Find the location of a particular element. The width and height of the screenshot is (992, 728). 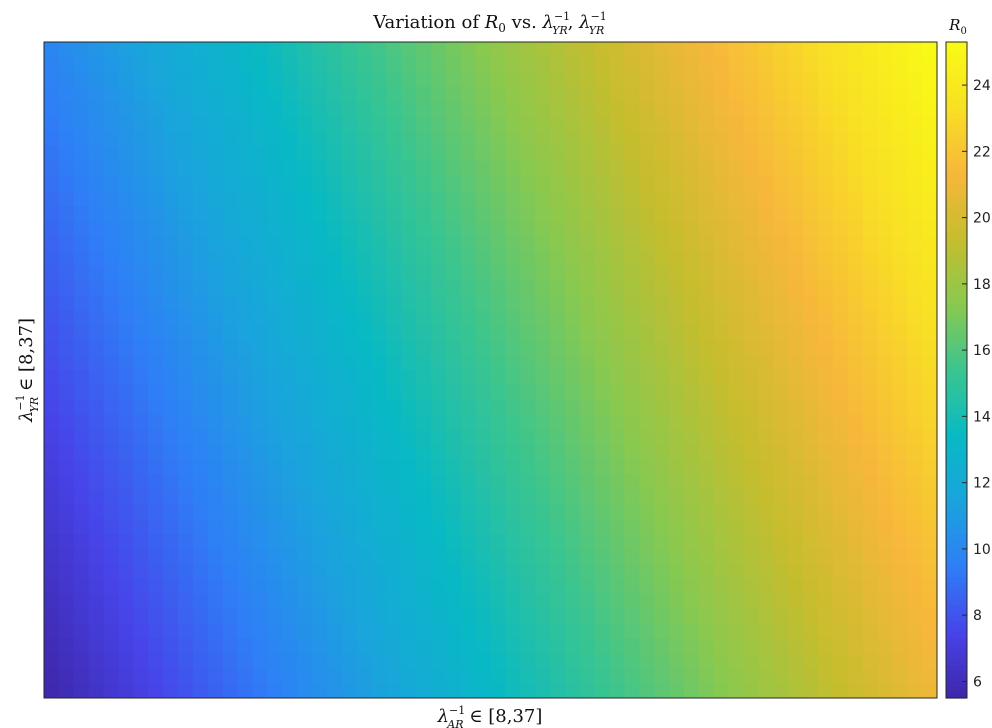

colorbar-band is located at coordinates (956, 132).